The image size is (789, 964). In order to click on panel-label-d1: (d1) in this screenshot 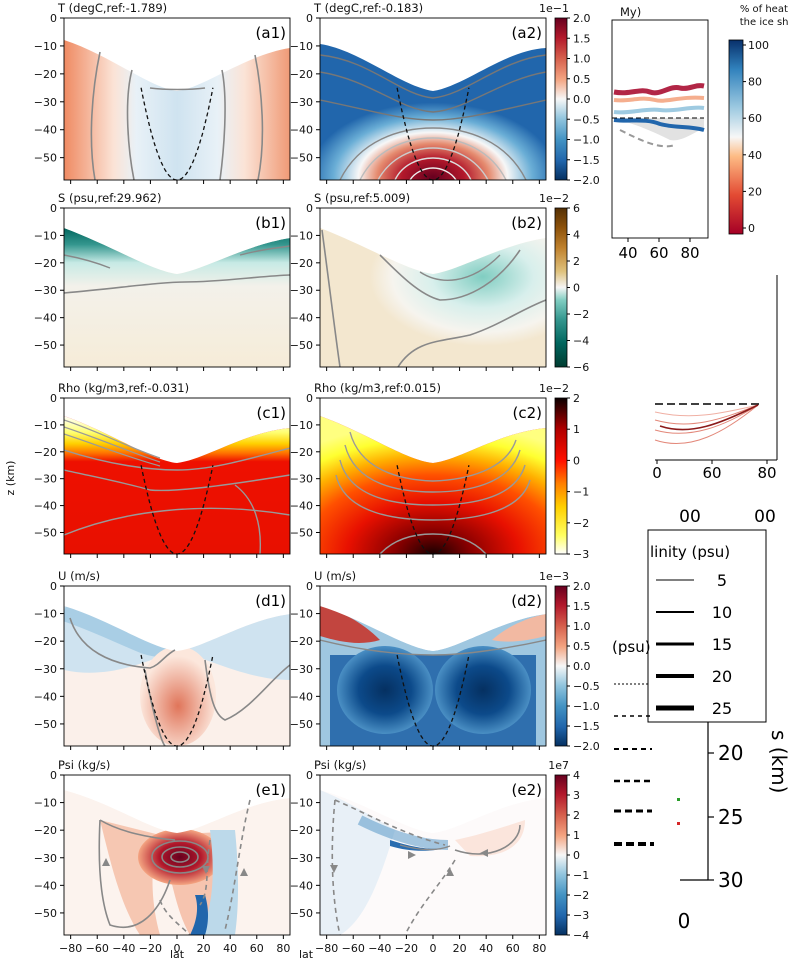, I will do `click(270, 601)`.